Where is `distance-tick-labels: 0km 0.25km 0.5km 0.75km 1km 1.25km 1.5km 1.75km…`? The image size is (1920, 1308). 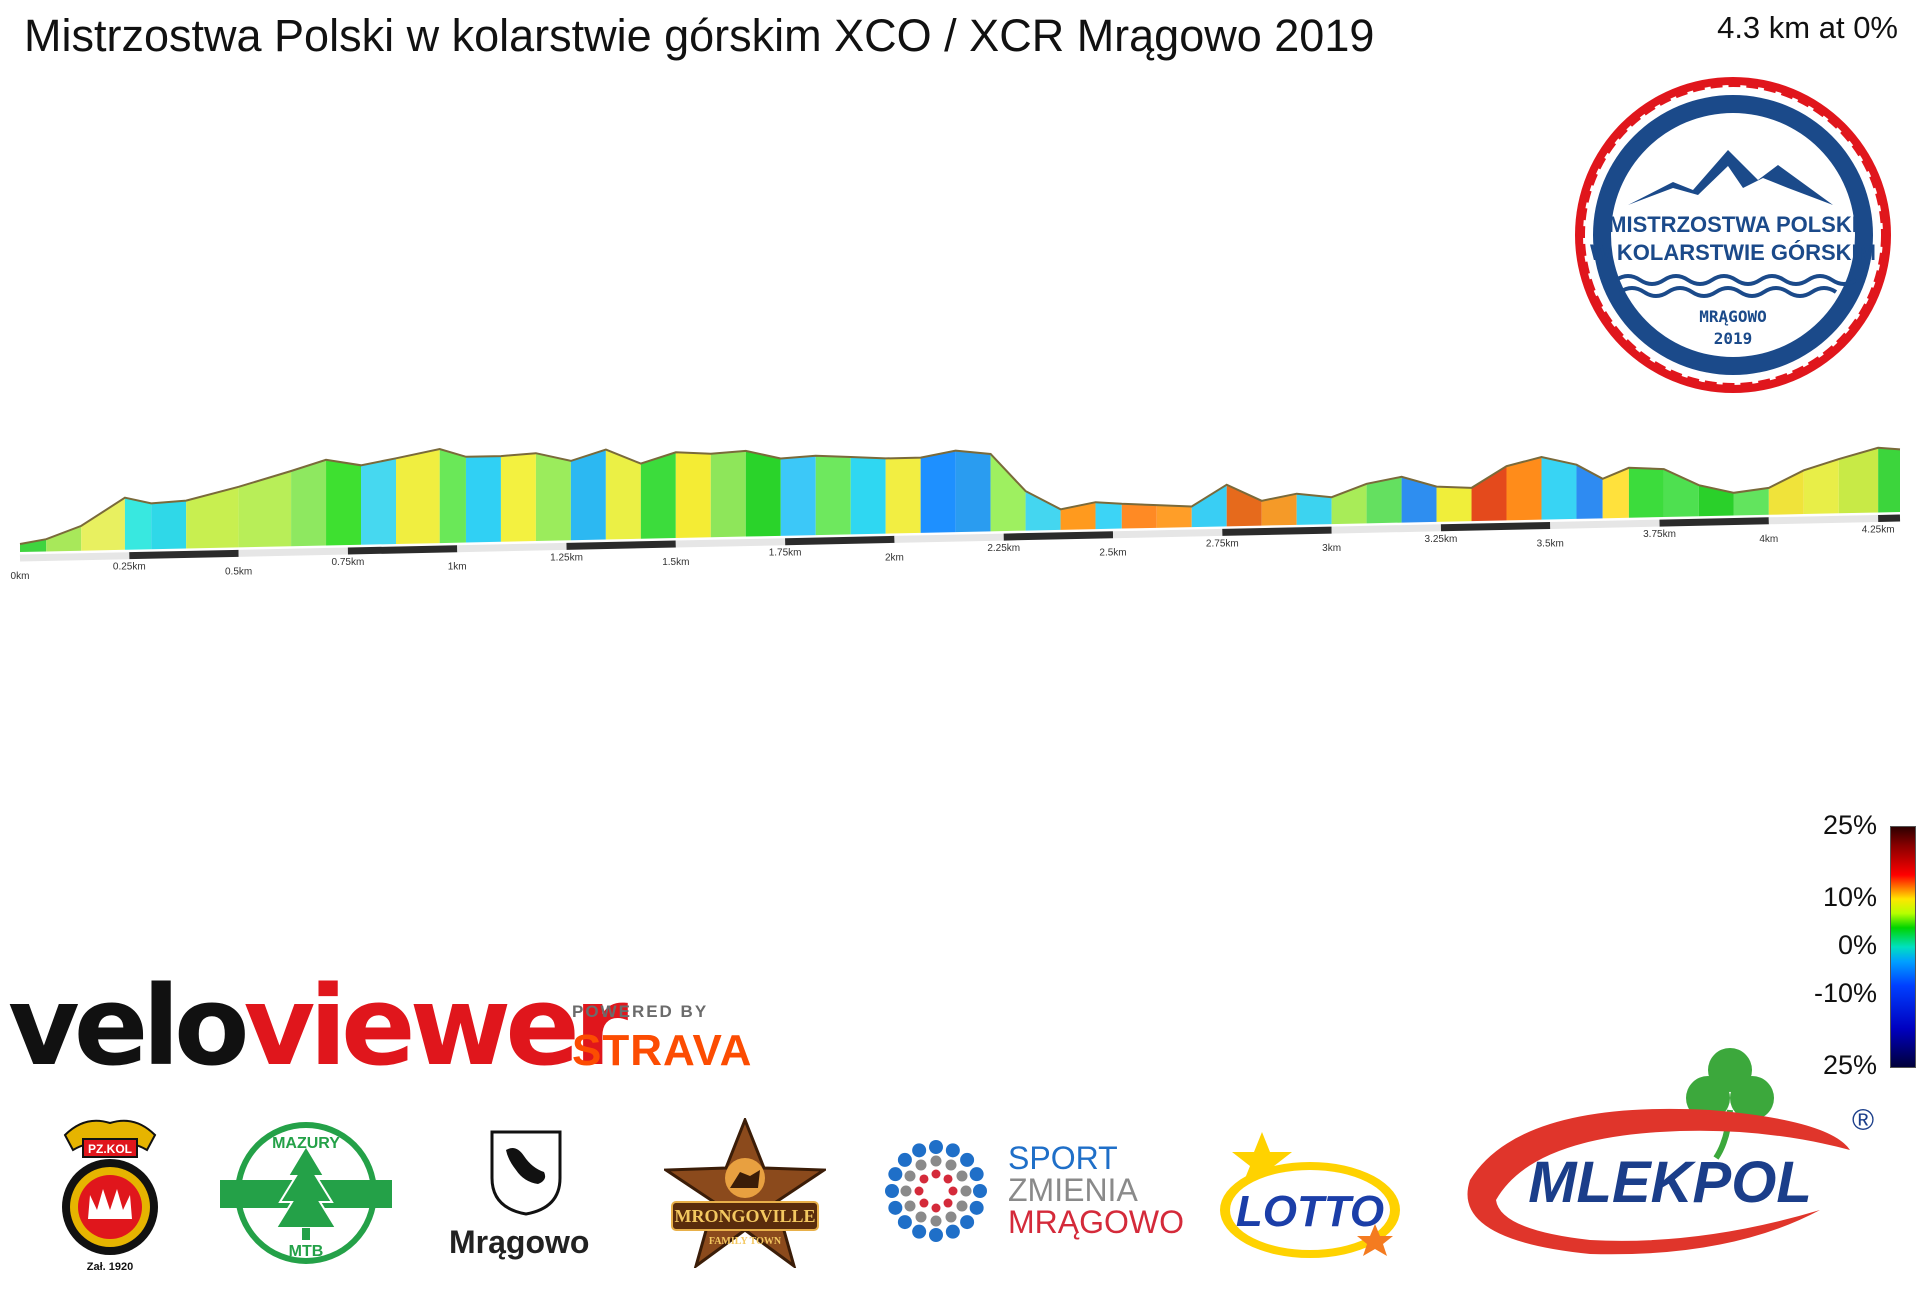
distance-tick-labels: 0km 0.25km 0.5km 0.75km 1km 1.25km 1.5km 1.75km… is located at coordinates (953, 553).